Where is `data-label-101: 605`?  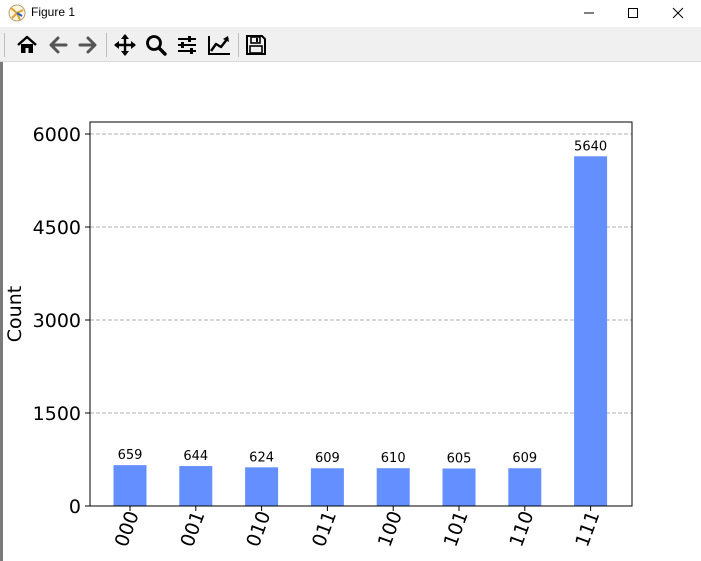 data-label-101: 605 is located at coordinates (459, 458).